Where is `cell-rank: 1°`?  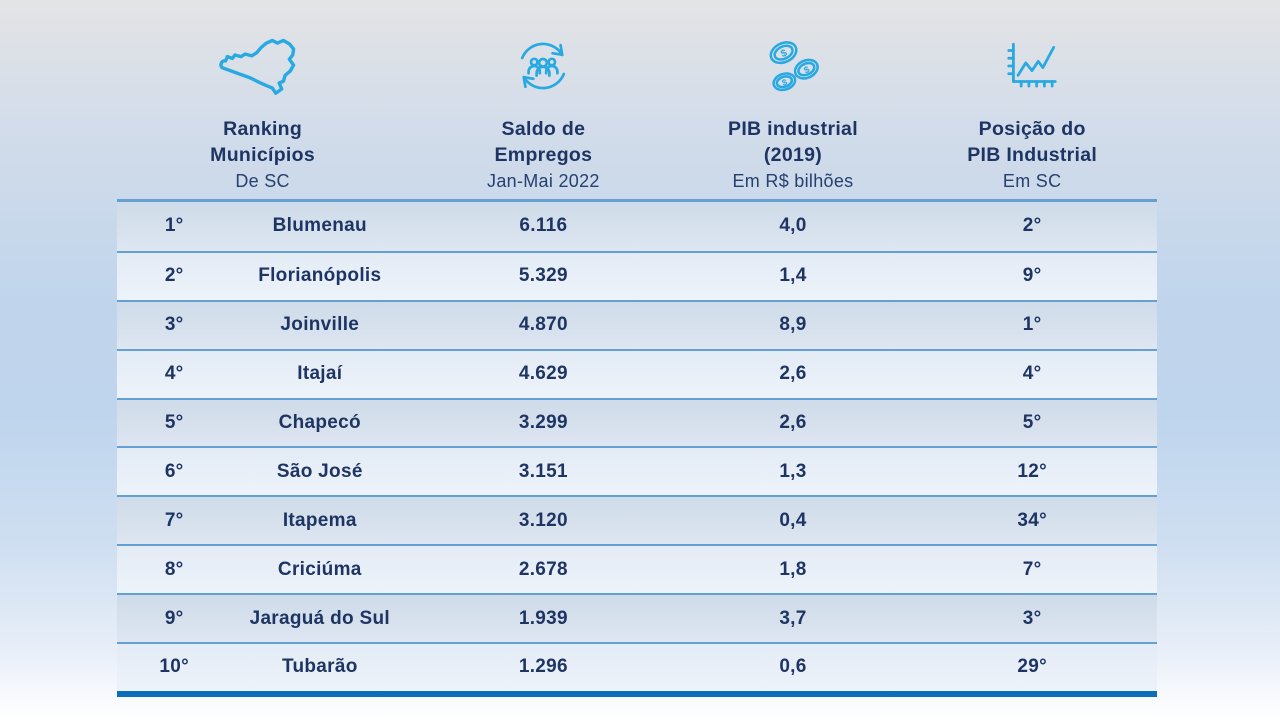
cell-rank: 1° is located at coordinates (174, 226).